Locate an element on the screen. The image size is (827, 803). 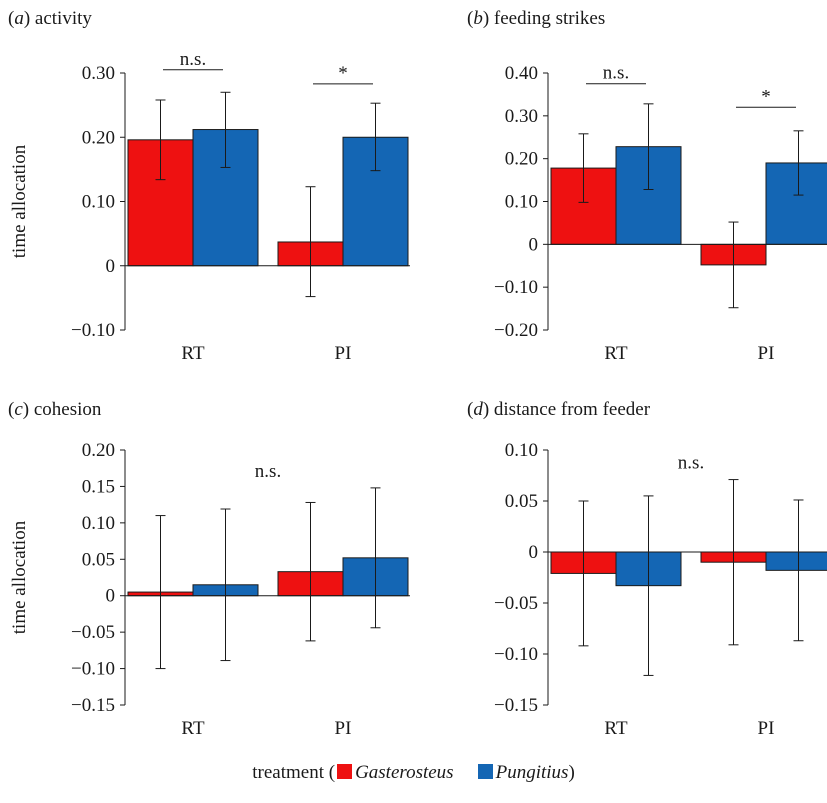
panel-b-y-tick-label: 0.40 is located at coordinates (521, 73).